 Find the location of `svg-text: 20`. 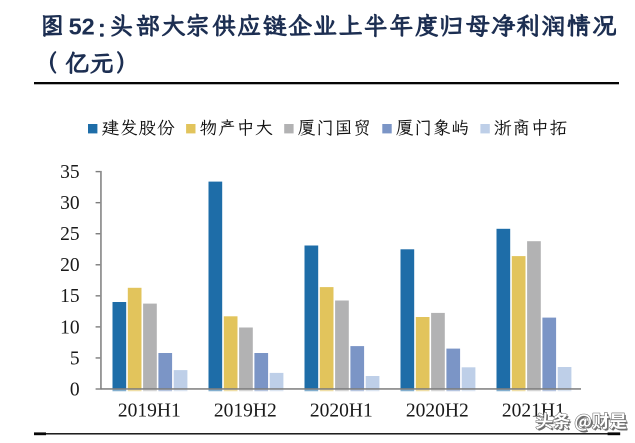

svg-text: 20 is located at coordinates (70, 265).